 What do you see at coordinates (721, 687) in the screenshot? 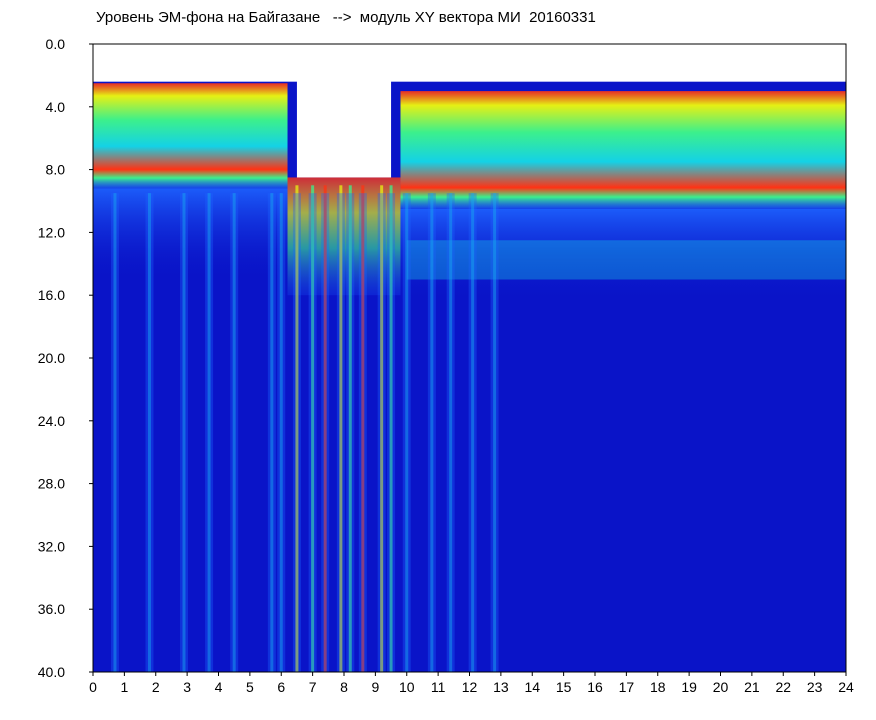
I see `x-tick-label: 20` at bounding box center [721, 687].